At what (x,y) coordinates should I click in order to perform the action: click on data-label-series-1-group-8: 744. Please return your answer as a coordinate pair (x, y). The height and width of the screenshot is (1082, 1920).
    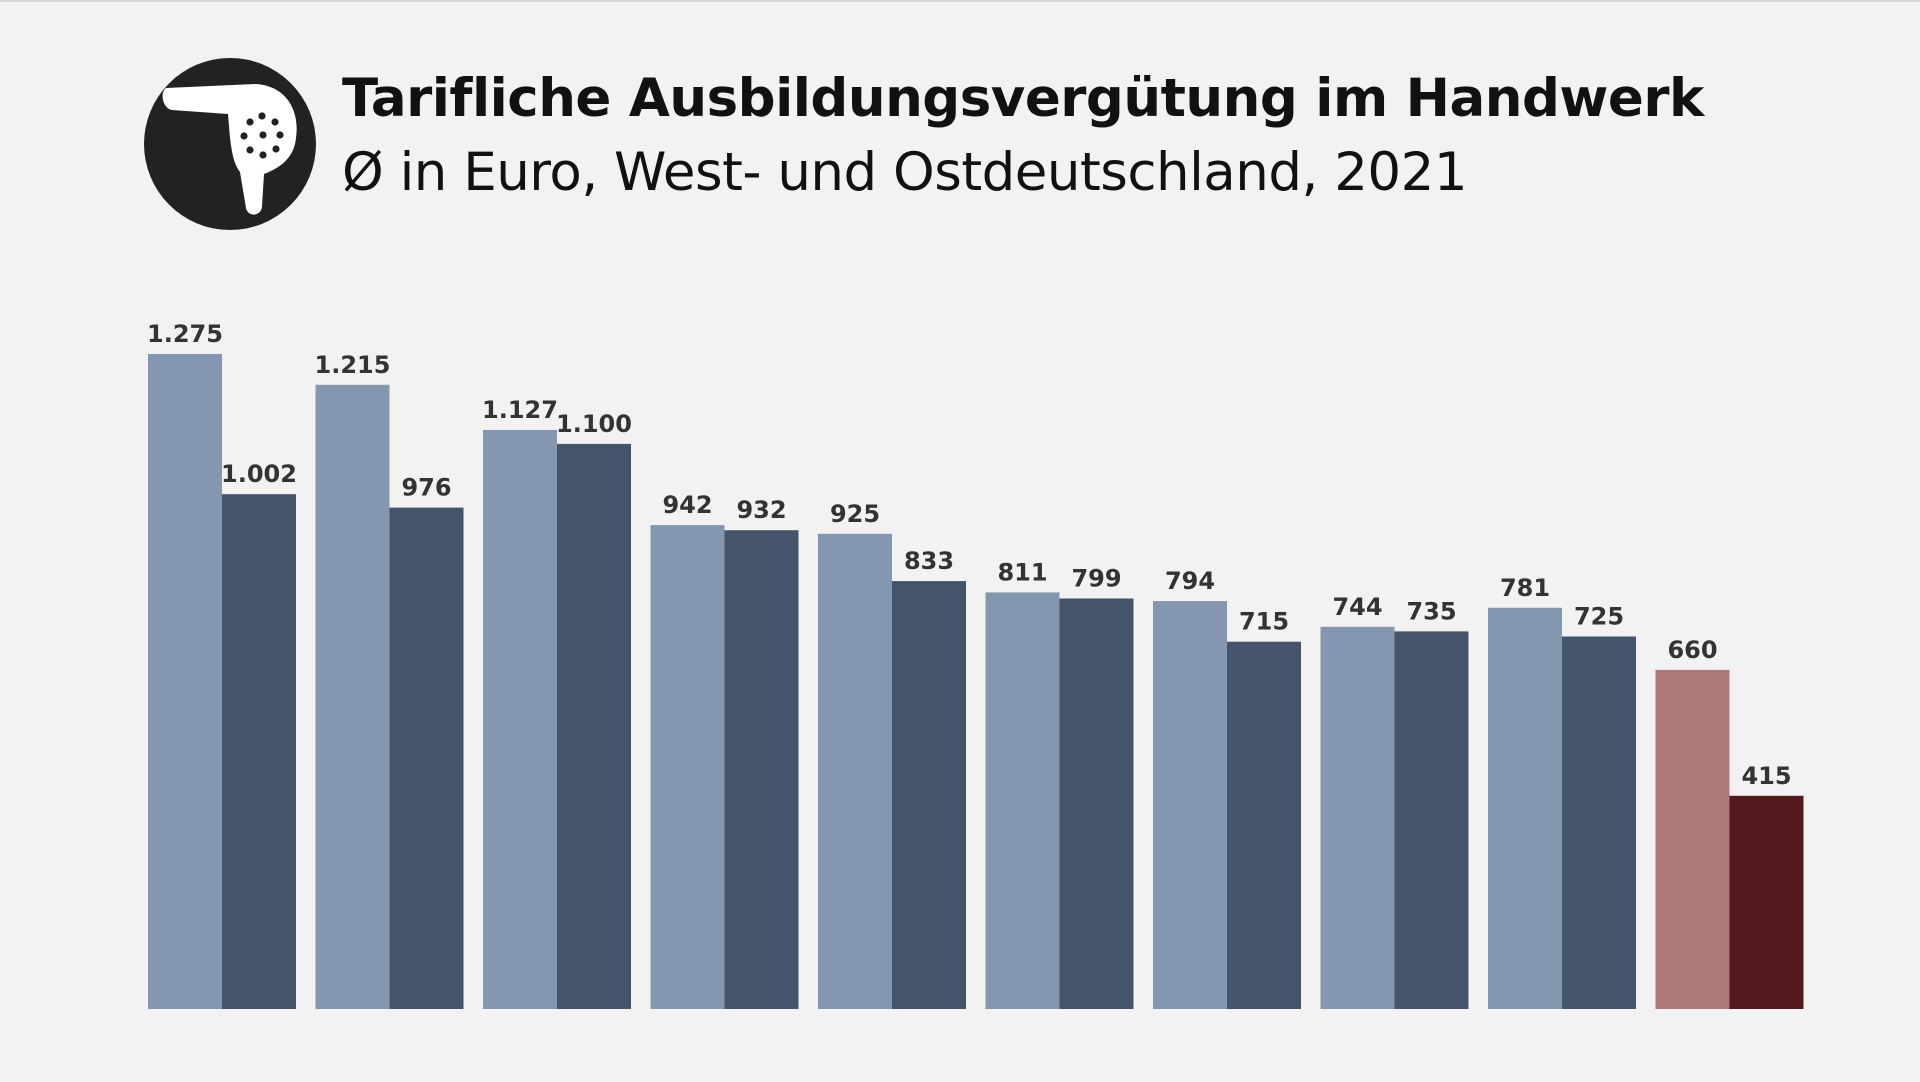
    Looking at the image, I should click on (1357, 607).